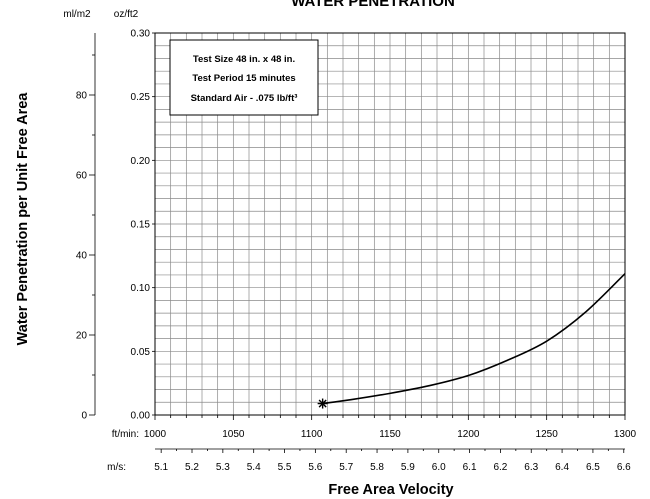 This screenshot has width=650, height=499. Describe the element at coordinates (468, 434) in the screenshot. I see `x-tick-label-ft-min: 1200` at that location.